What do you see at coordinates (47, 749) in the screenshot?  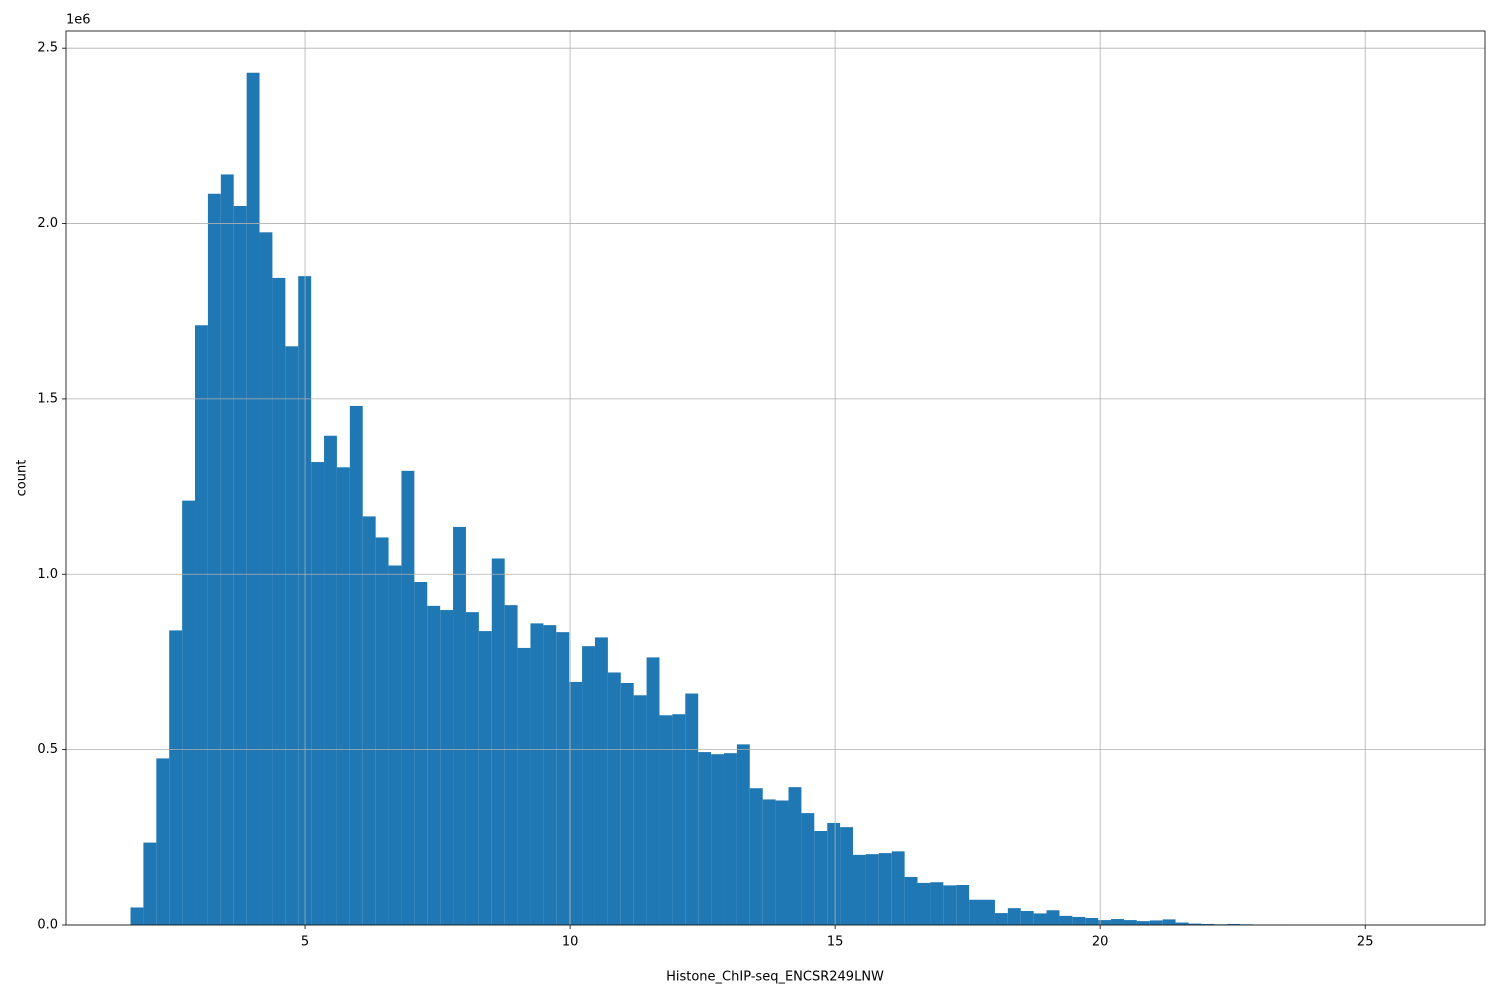 I see `y-tick-label: 0.5` at bounding box center [47, 749].